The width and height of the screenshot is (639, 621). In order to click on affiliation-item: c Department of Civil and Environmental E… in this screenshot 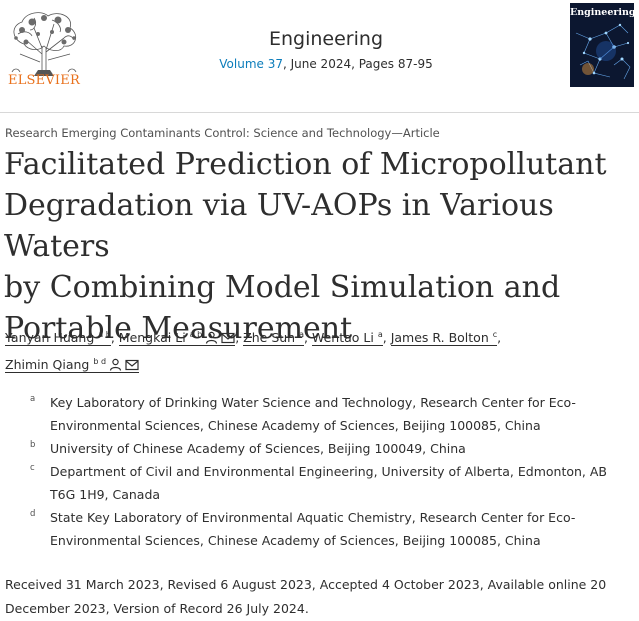, I will do `click(330, 483)`.